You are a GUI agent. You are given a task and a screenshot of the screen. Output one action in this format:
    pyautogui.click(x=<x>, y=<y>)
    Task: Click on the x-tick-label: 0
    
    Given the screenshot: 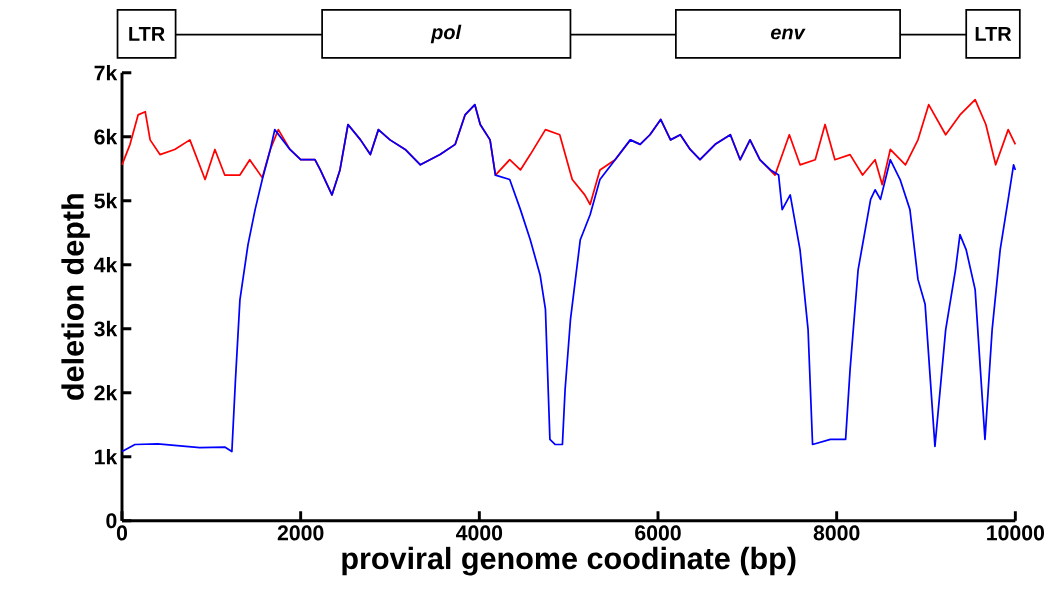 What is the action you would take?
    pyautogui.click(x=122, y=533)
    